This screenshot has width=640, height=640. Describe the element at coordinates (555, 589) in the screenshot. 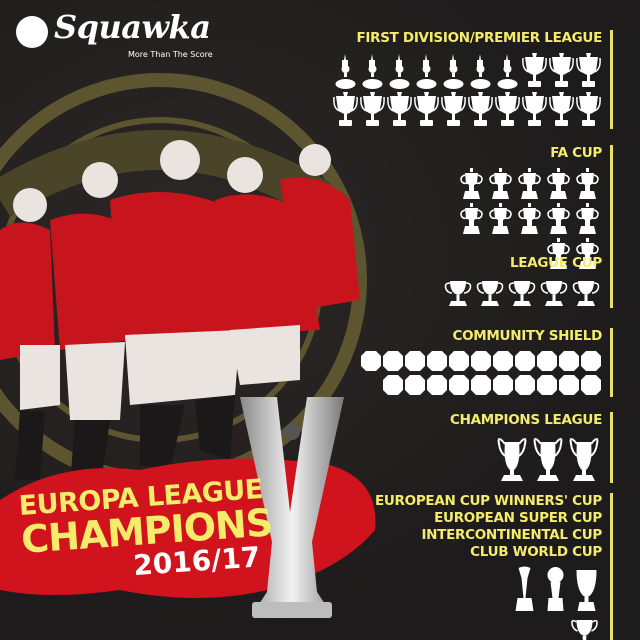

I see `intercontinental-cup-trophy-icon` at that location.